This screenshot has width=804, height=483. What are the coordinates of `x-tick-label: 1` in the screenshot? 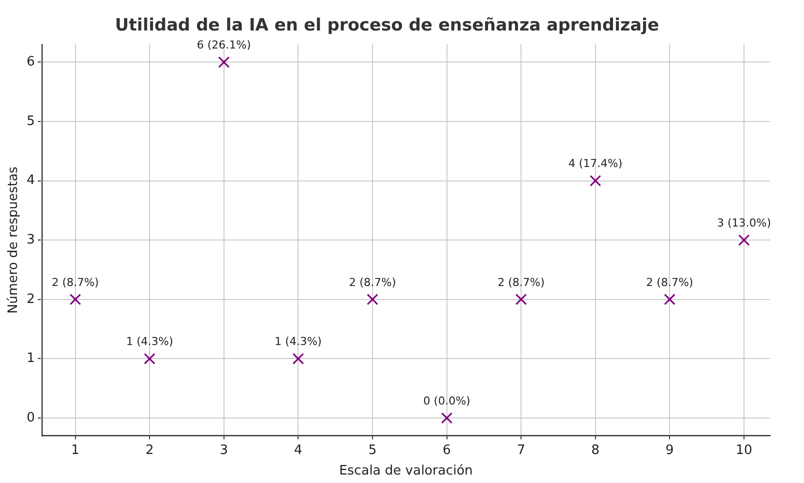 It's located at (75, 450).